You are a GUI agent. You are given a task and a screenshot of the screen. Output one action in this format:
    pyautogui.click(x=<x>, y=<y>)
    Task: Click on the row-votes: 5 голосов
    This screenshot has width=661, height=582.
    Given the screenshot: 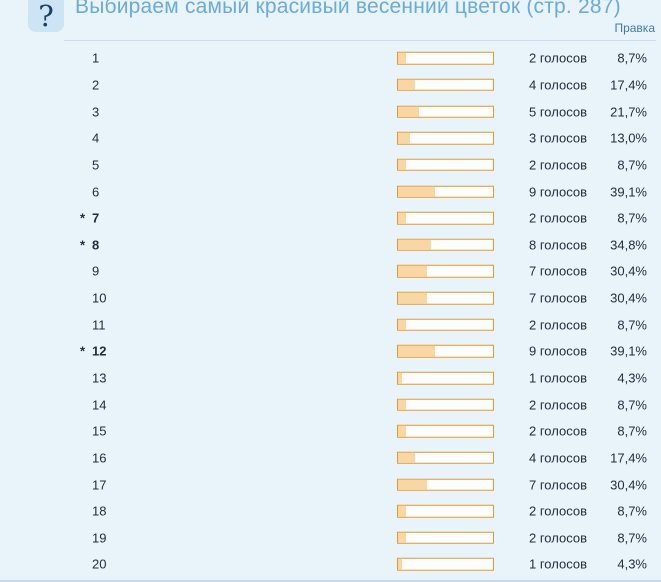 What is the action you would take?
    pyautogui.click(x=558, y=112)
    